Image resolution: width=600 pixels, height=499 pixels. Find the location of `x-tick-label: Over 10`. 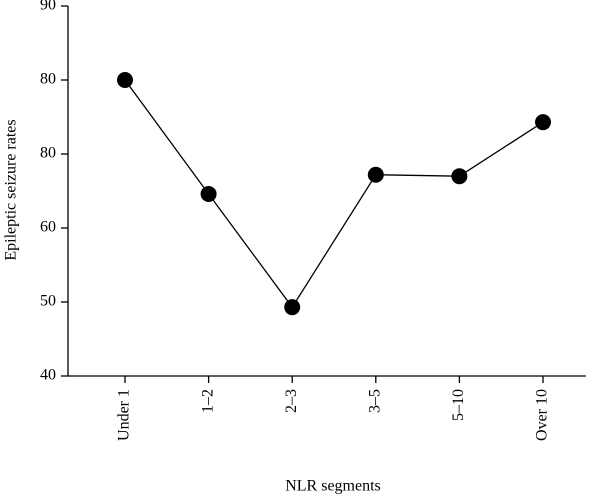

x-tick-label: Over 10 is located at coordinates (542, 415).